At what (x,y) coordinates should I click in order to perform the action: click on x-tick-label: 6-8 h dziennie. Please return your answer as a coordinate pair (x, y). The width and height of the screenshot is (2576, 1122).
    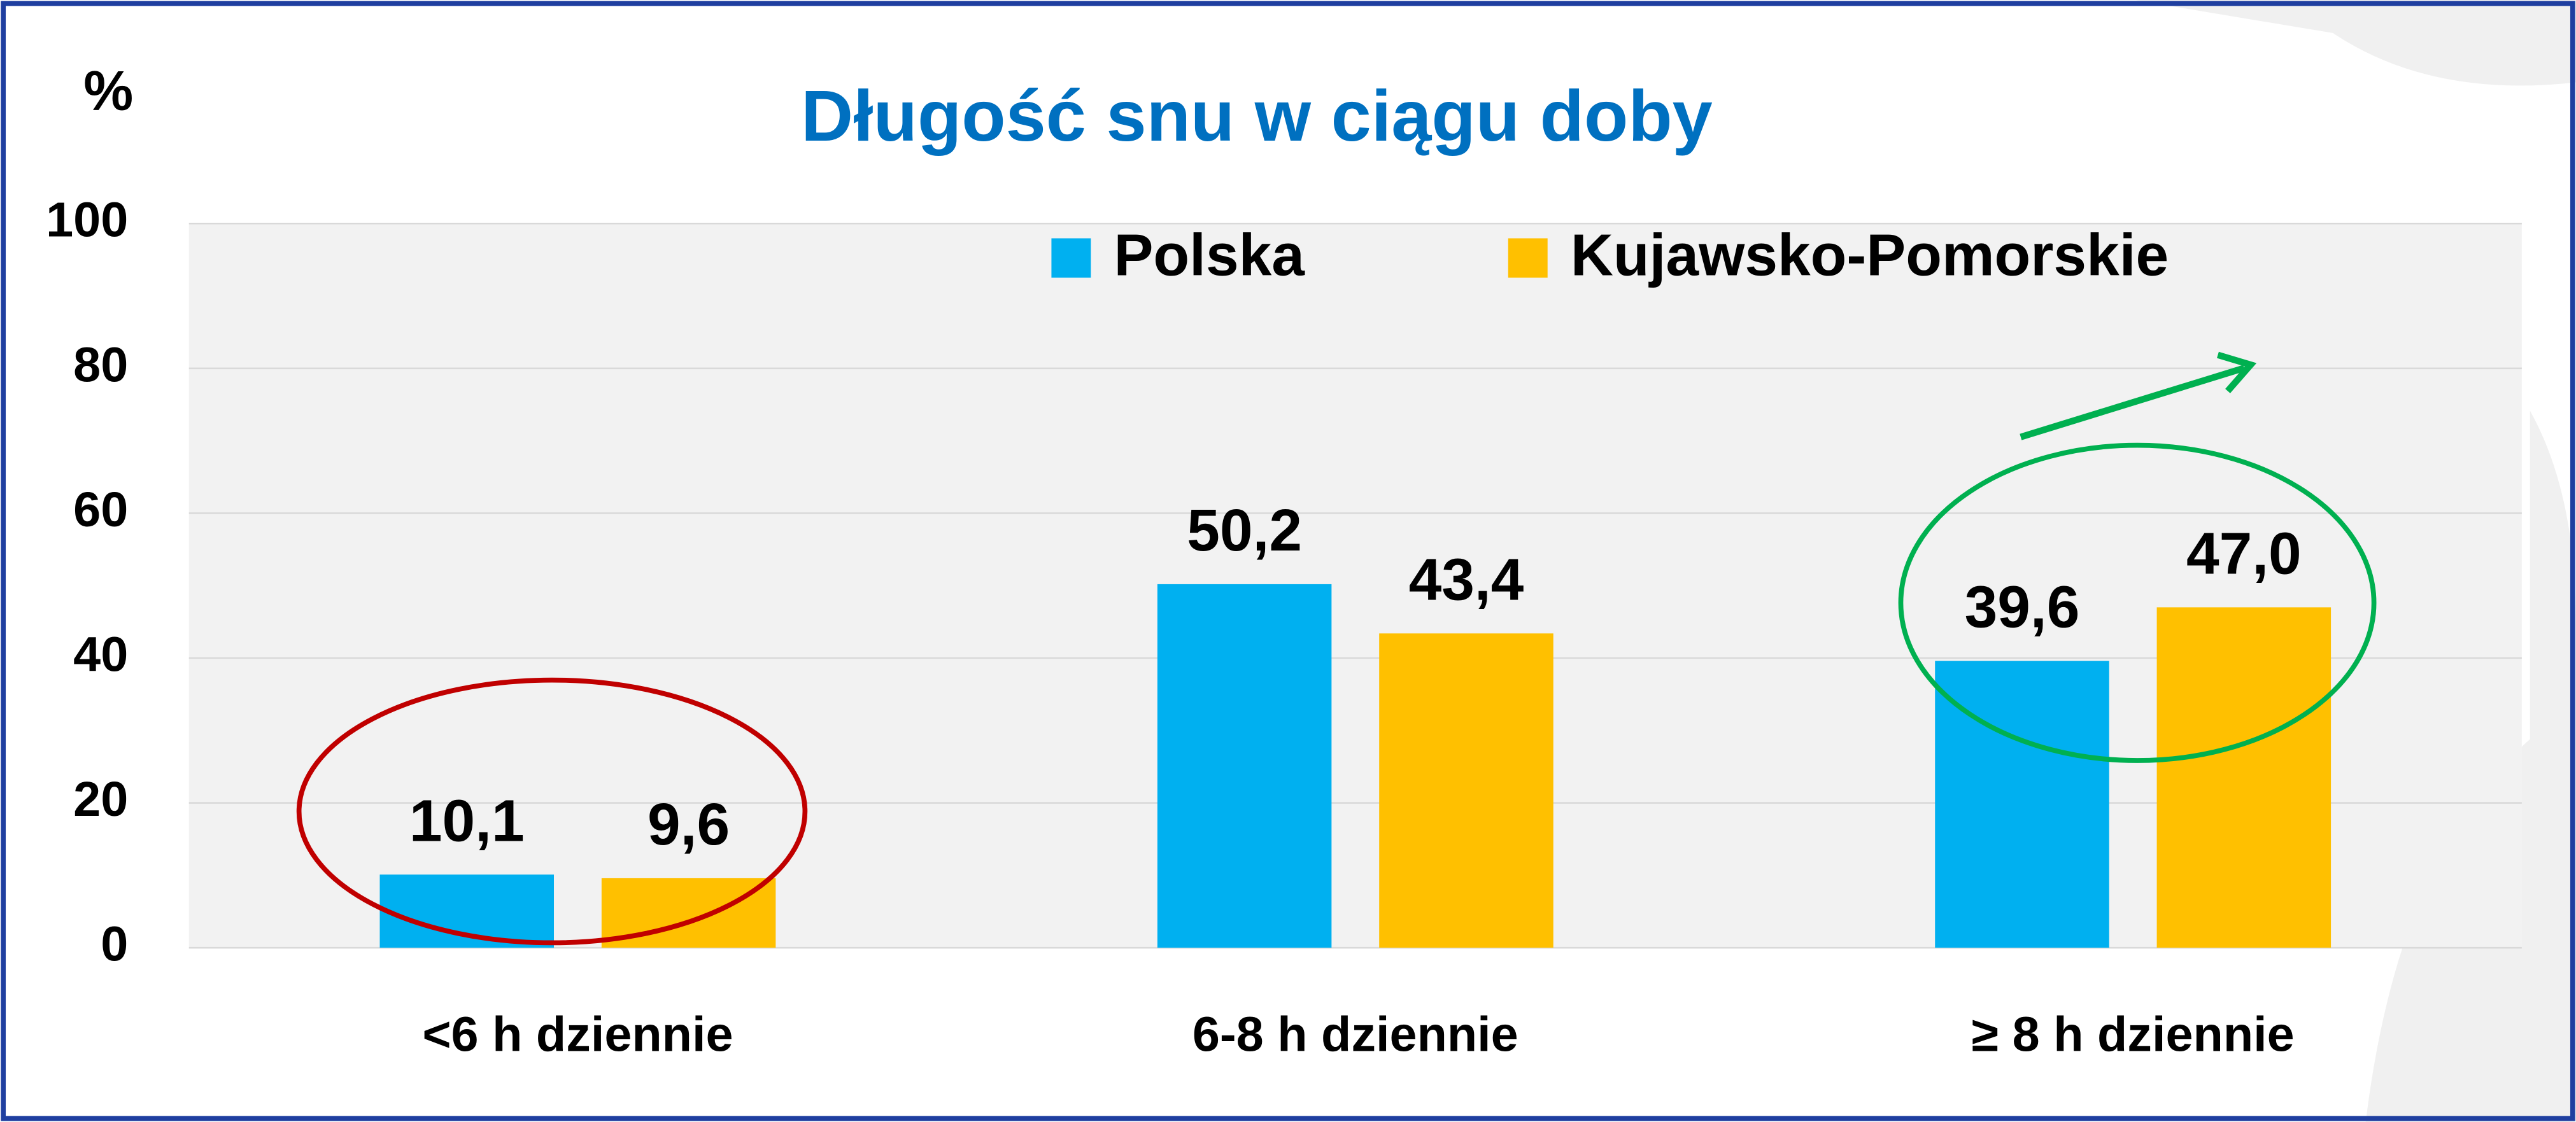
    Looking at the image, I should click on (1355, 1034).